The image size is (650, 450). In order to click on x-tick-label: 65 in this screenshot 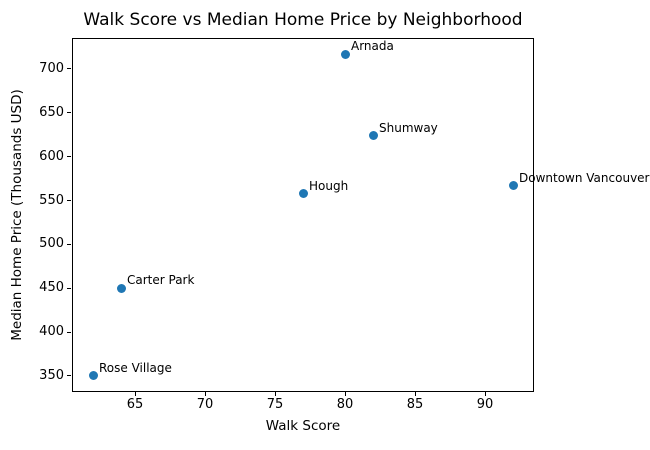, I will do `click(135, 404)`.